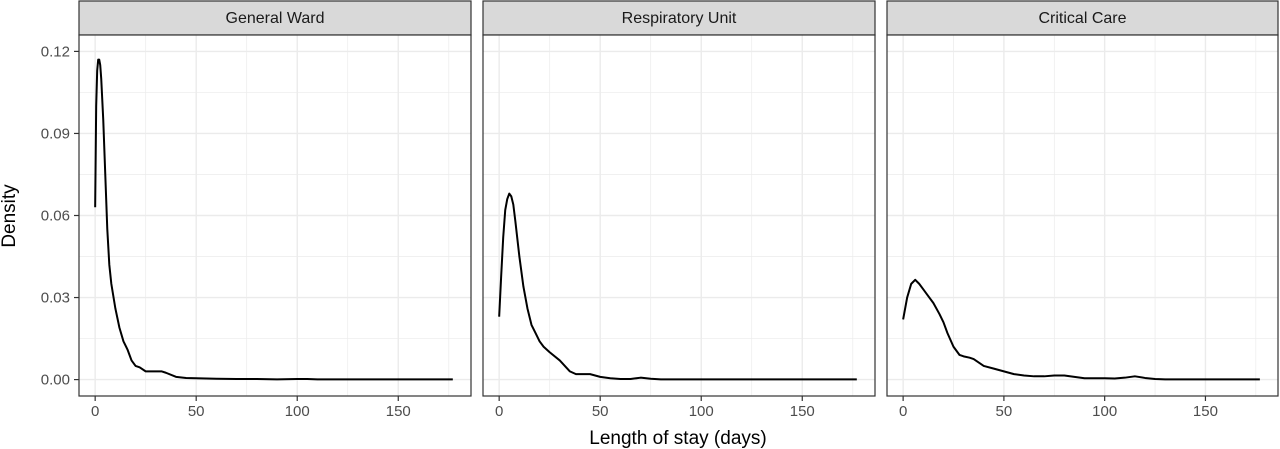  I want to click on panel-title: Critical Care, so click(1082, 18).